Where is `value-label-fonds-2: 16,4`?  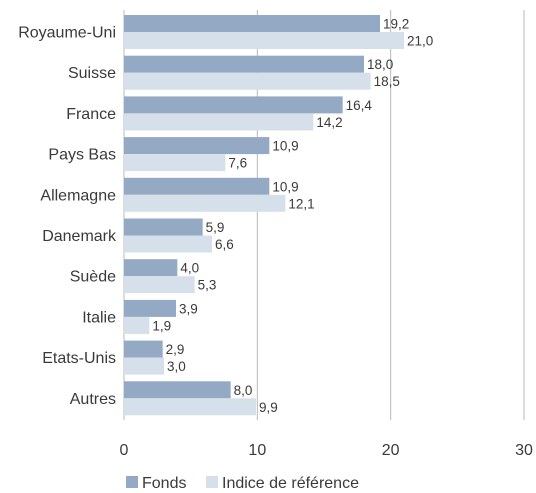 value-label-fonds-2: 16,4 is located at coordinates (359, 105).